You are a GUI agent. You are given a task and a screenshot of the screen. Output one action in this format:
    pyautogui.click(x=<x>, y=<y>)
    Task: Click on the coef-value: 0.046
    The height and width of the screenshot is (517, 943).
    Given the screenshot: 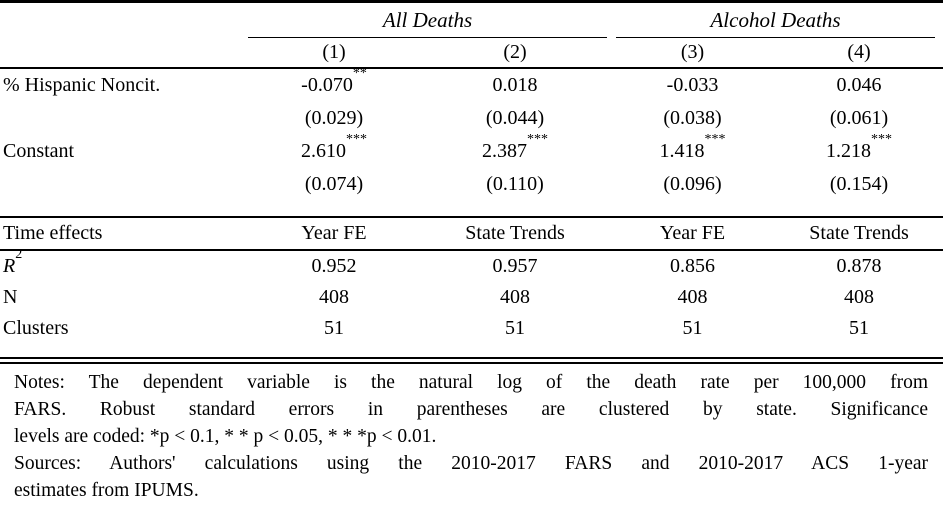 What is the action you would take?
    pyautogui.click(x=859, y=85)
    